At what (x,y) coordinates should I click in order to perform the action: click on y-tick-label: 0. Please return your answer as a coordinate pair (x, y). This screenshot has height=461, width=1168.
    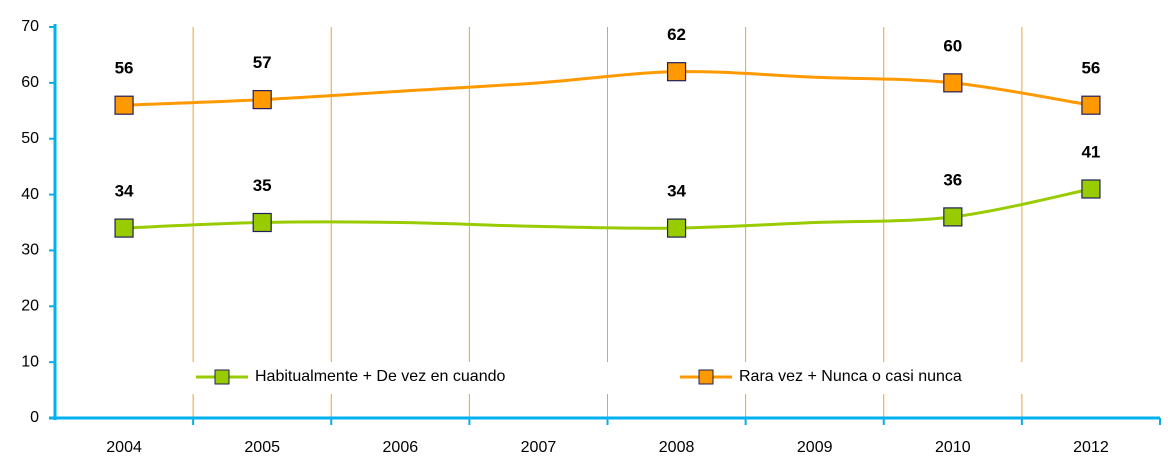
    Looking at the image, I should click on (34, 417).